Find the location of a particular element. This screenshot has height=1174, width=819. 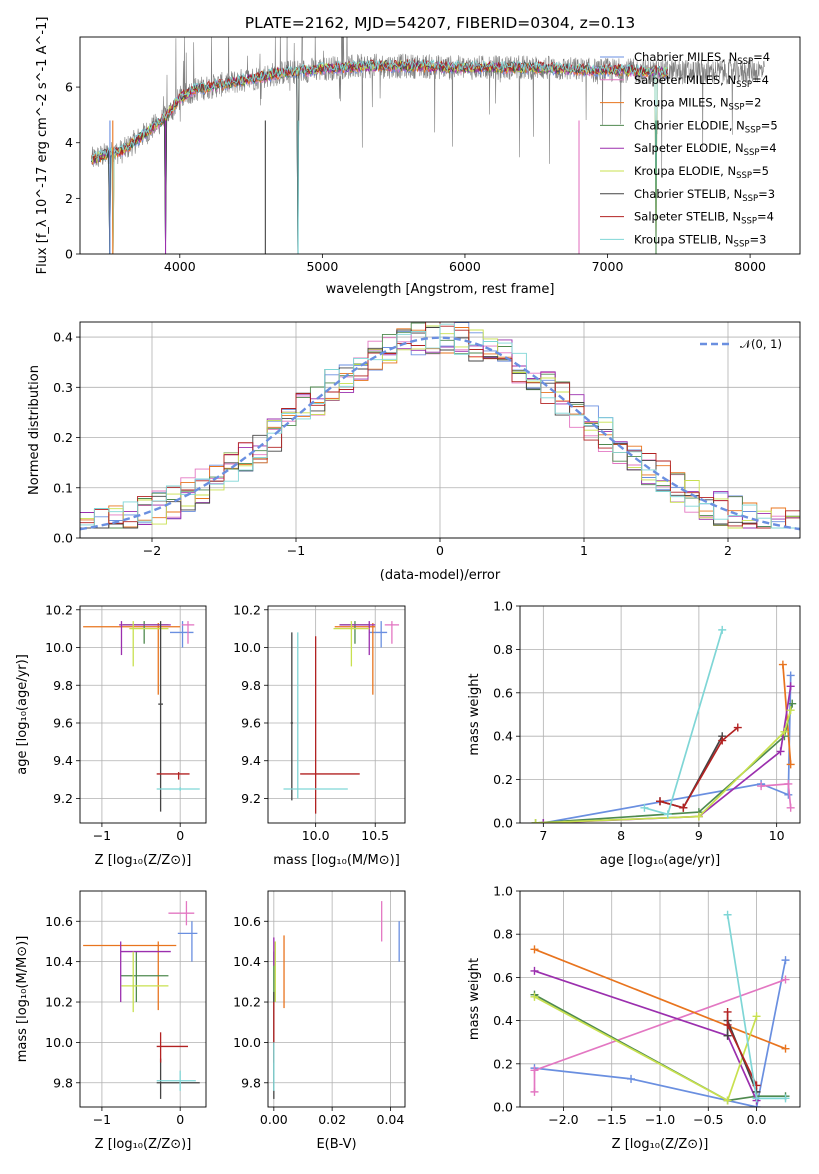

x-tick-label: −2 is located at coordinates (152, 550).